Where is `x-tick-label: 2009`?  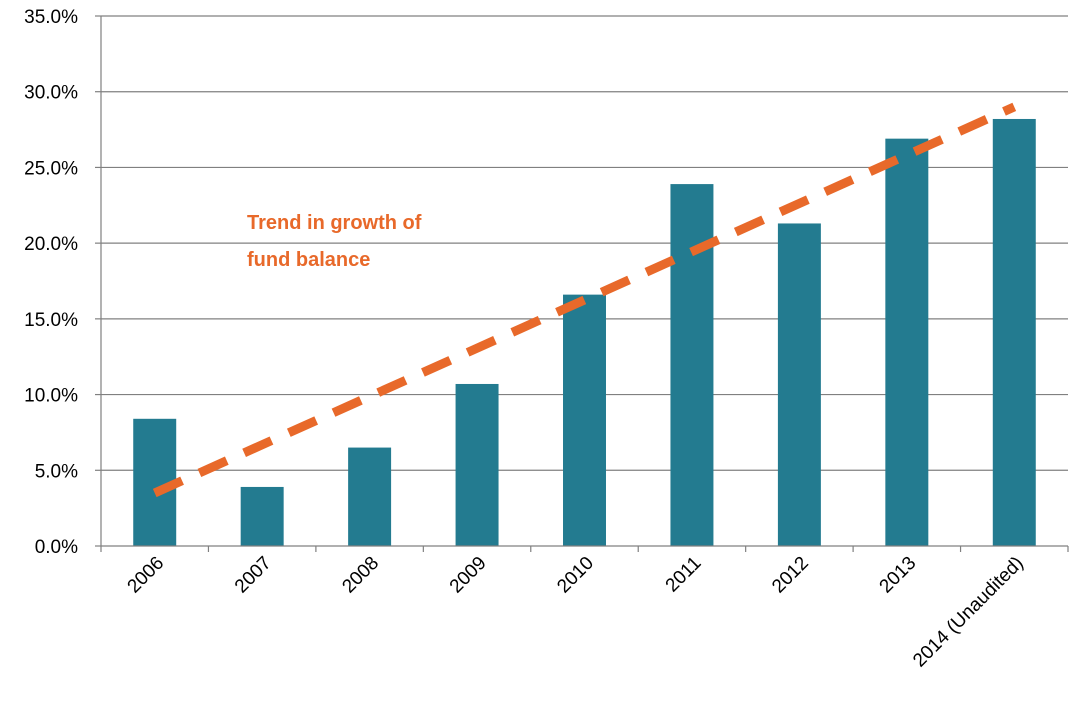 x-tick-label: 2009 is located at coordinates (468, 575).